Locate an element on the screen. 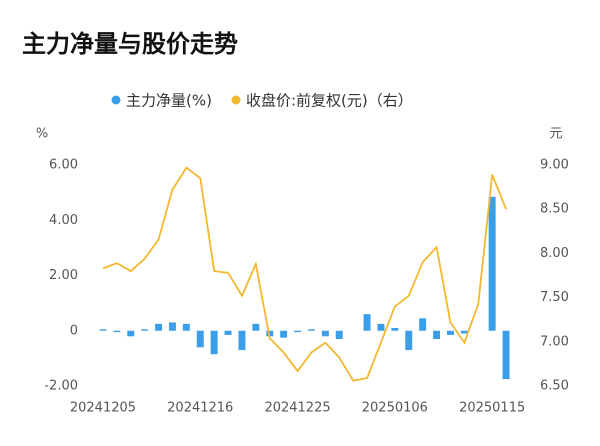 The width and height of the screenshot is (600, 446). legend-label: 收盘价:前复权(元)（右） is located at coordinates (329, 101).